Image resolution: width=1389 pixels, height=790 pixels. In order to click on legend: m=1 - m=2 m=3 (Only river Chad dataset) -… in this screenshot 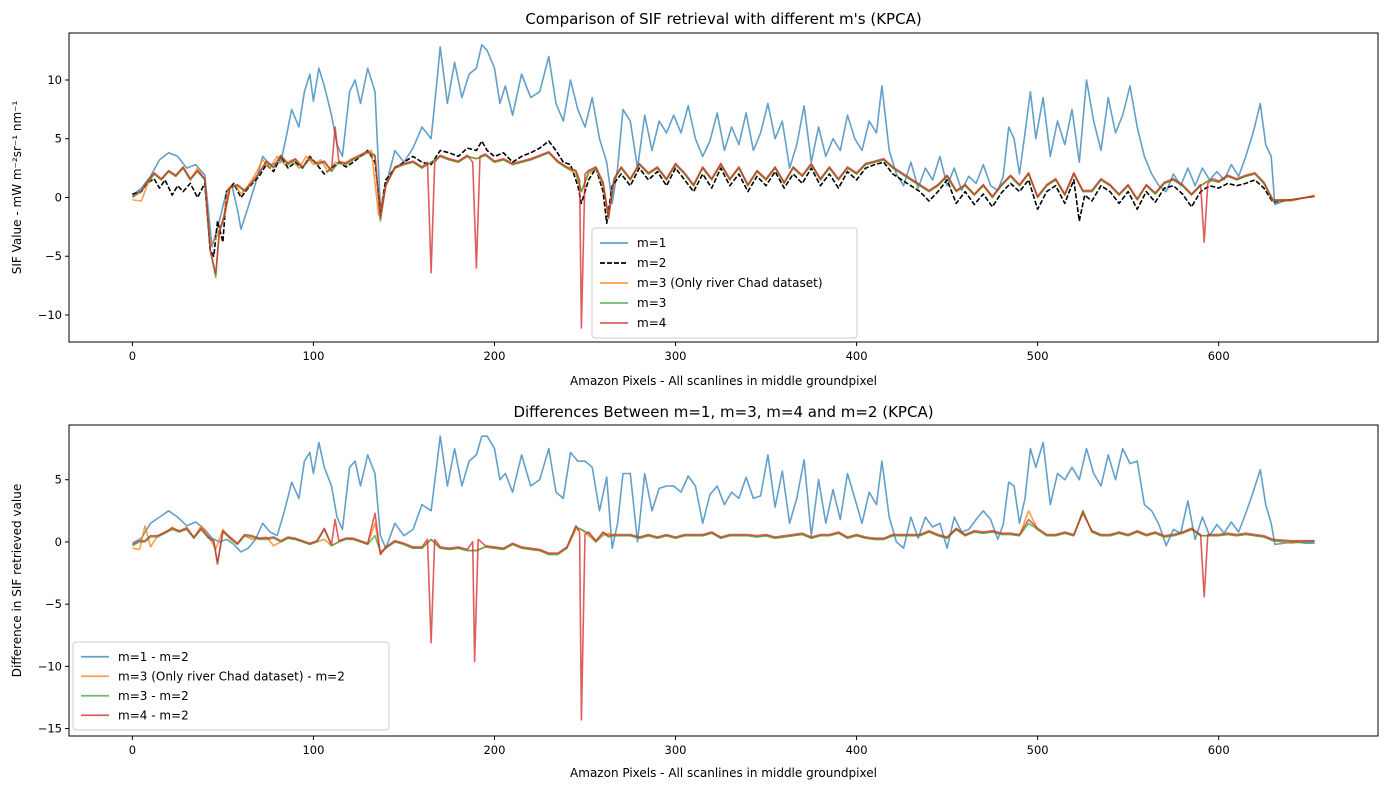, I will do `click(231, 686)`.